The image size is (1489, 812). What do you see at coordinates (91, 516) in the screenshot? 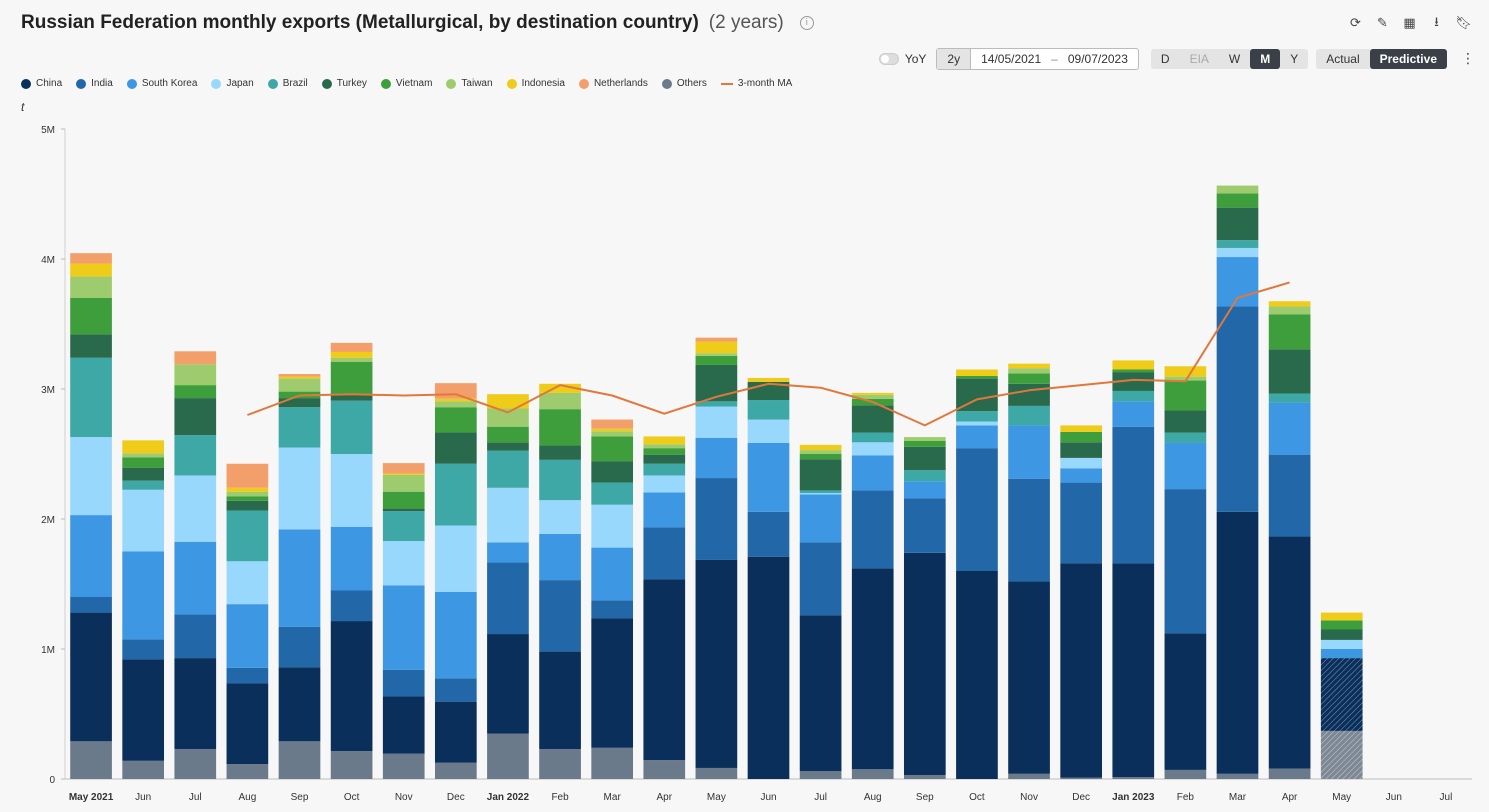
I see `bar-stack-may-2021` at bounding box center [91, 516].